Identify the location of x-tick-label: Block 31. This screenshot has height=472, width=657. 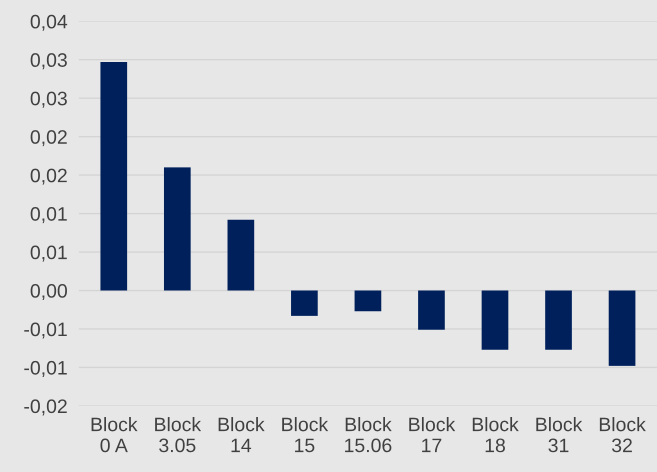
(559, 434).